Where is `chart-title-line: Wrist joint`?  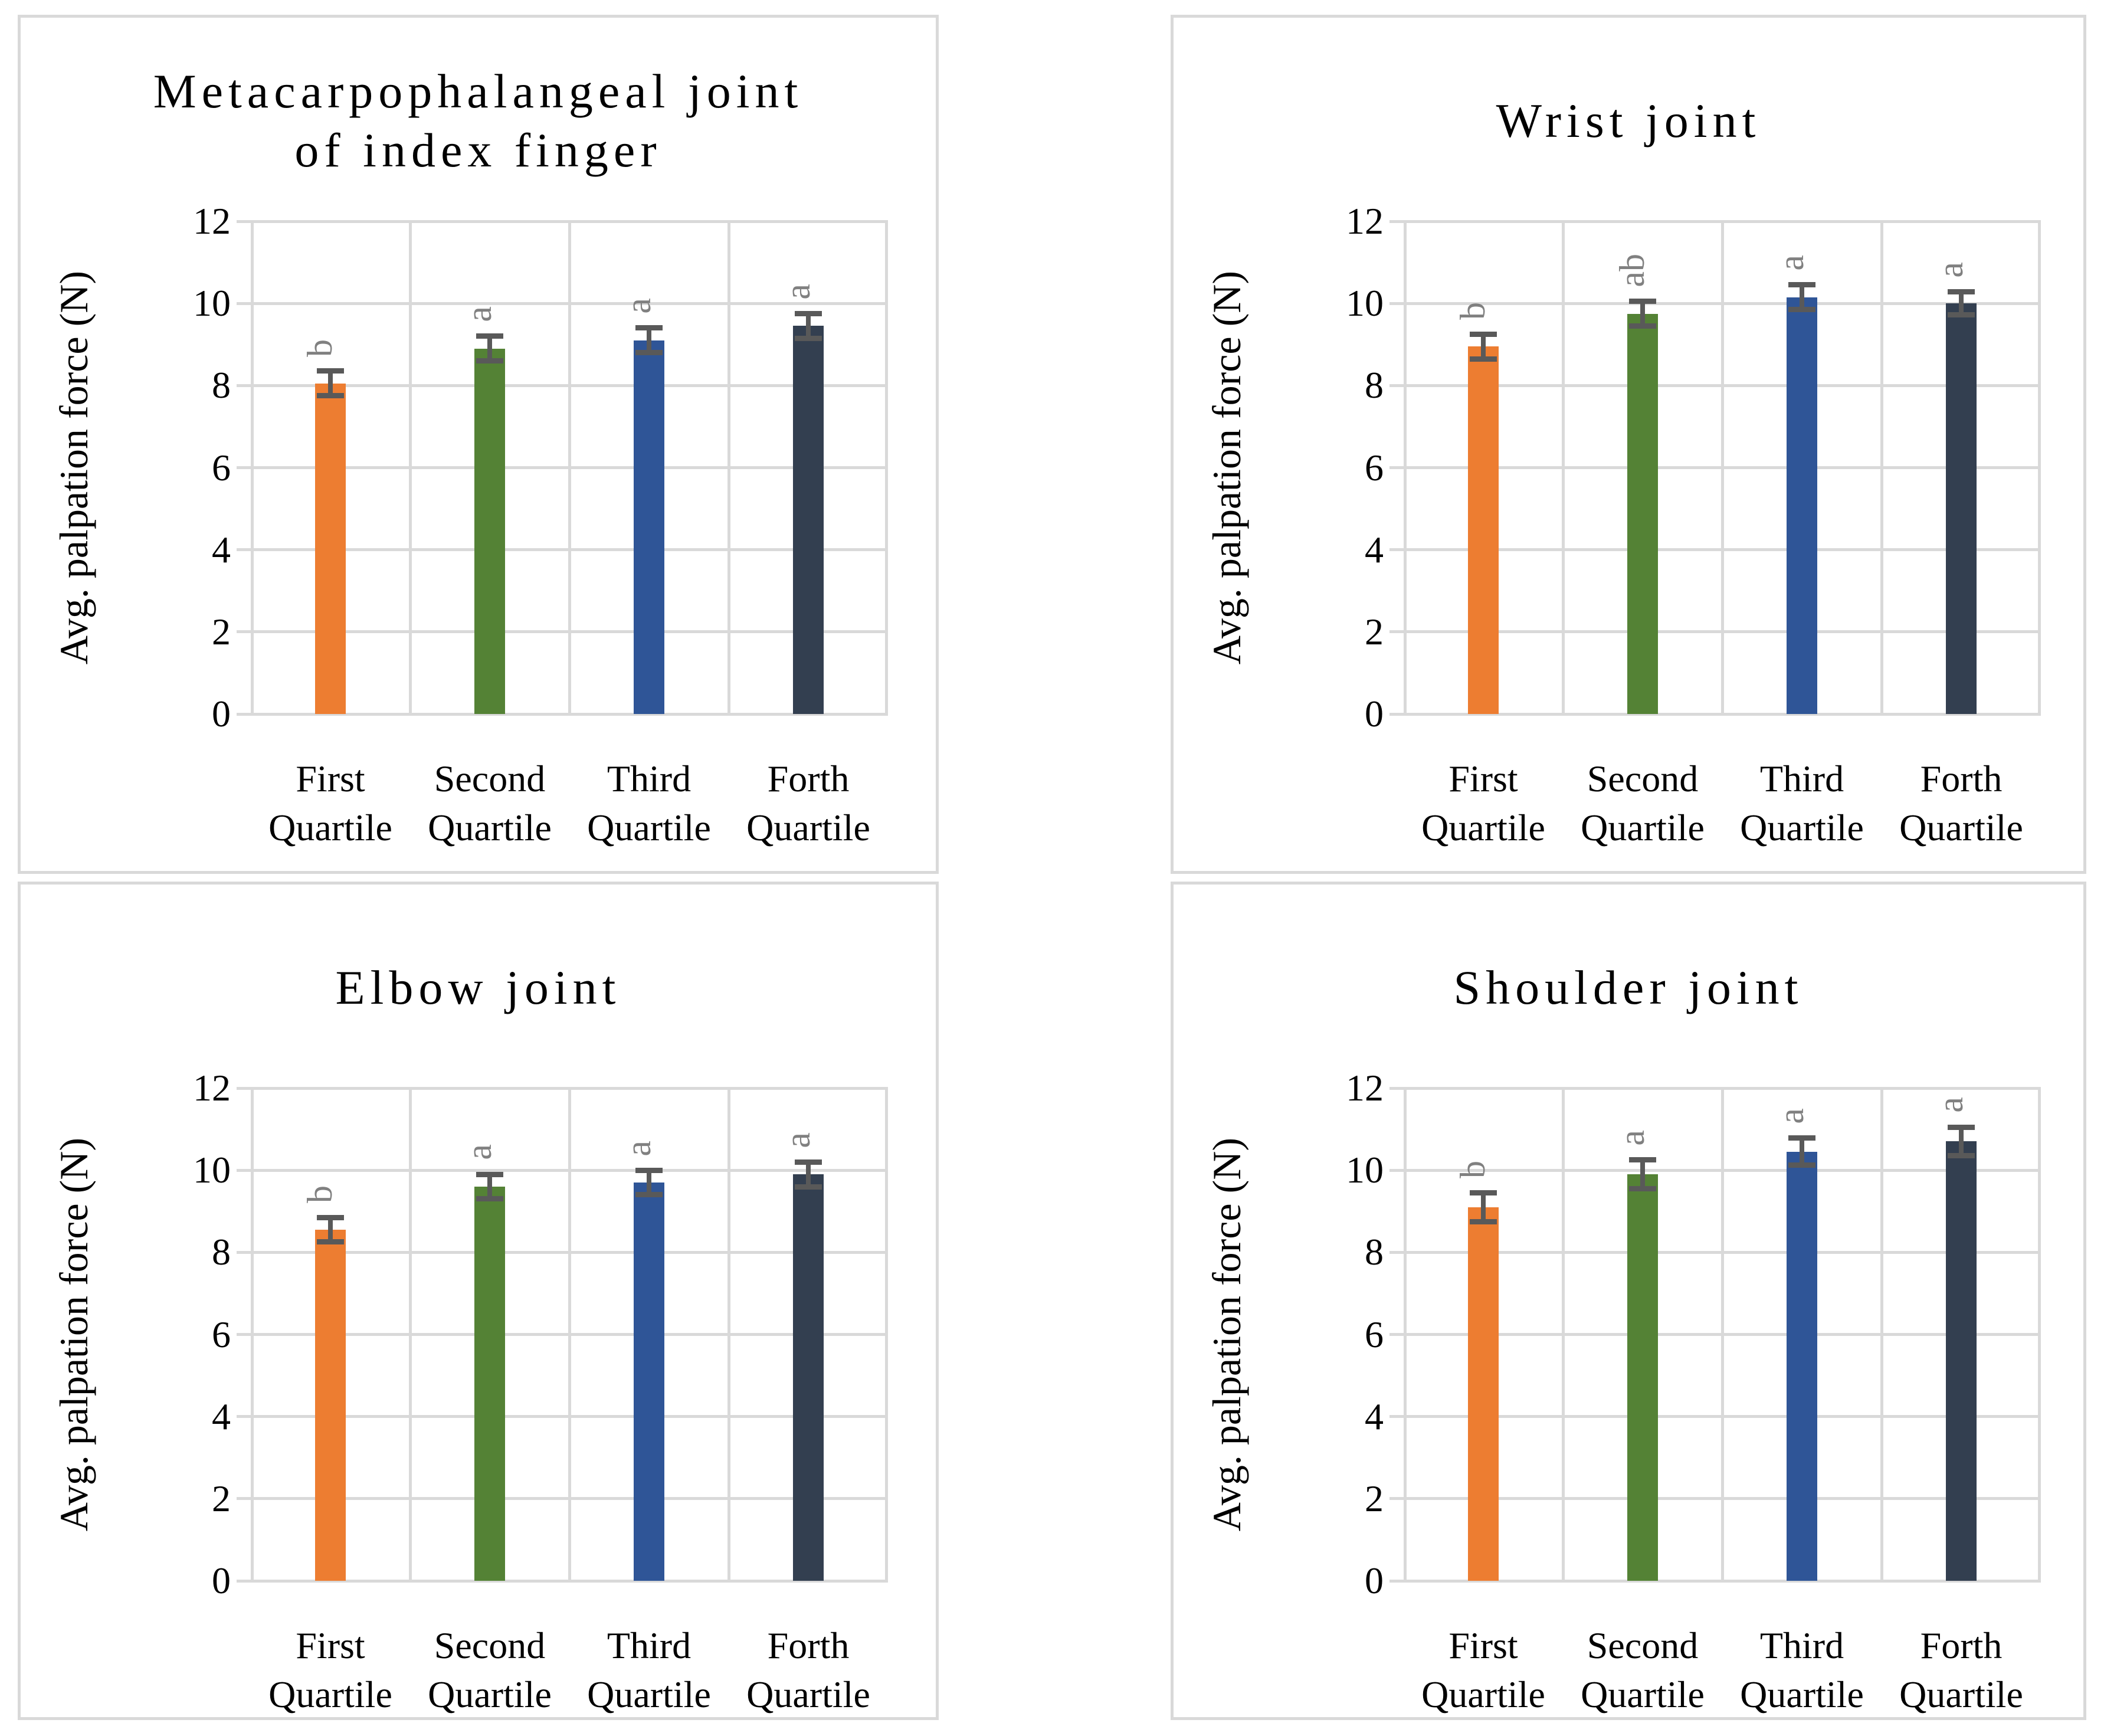
chart-title-line: Wrist joint is located at coordinates (1628, 120).